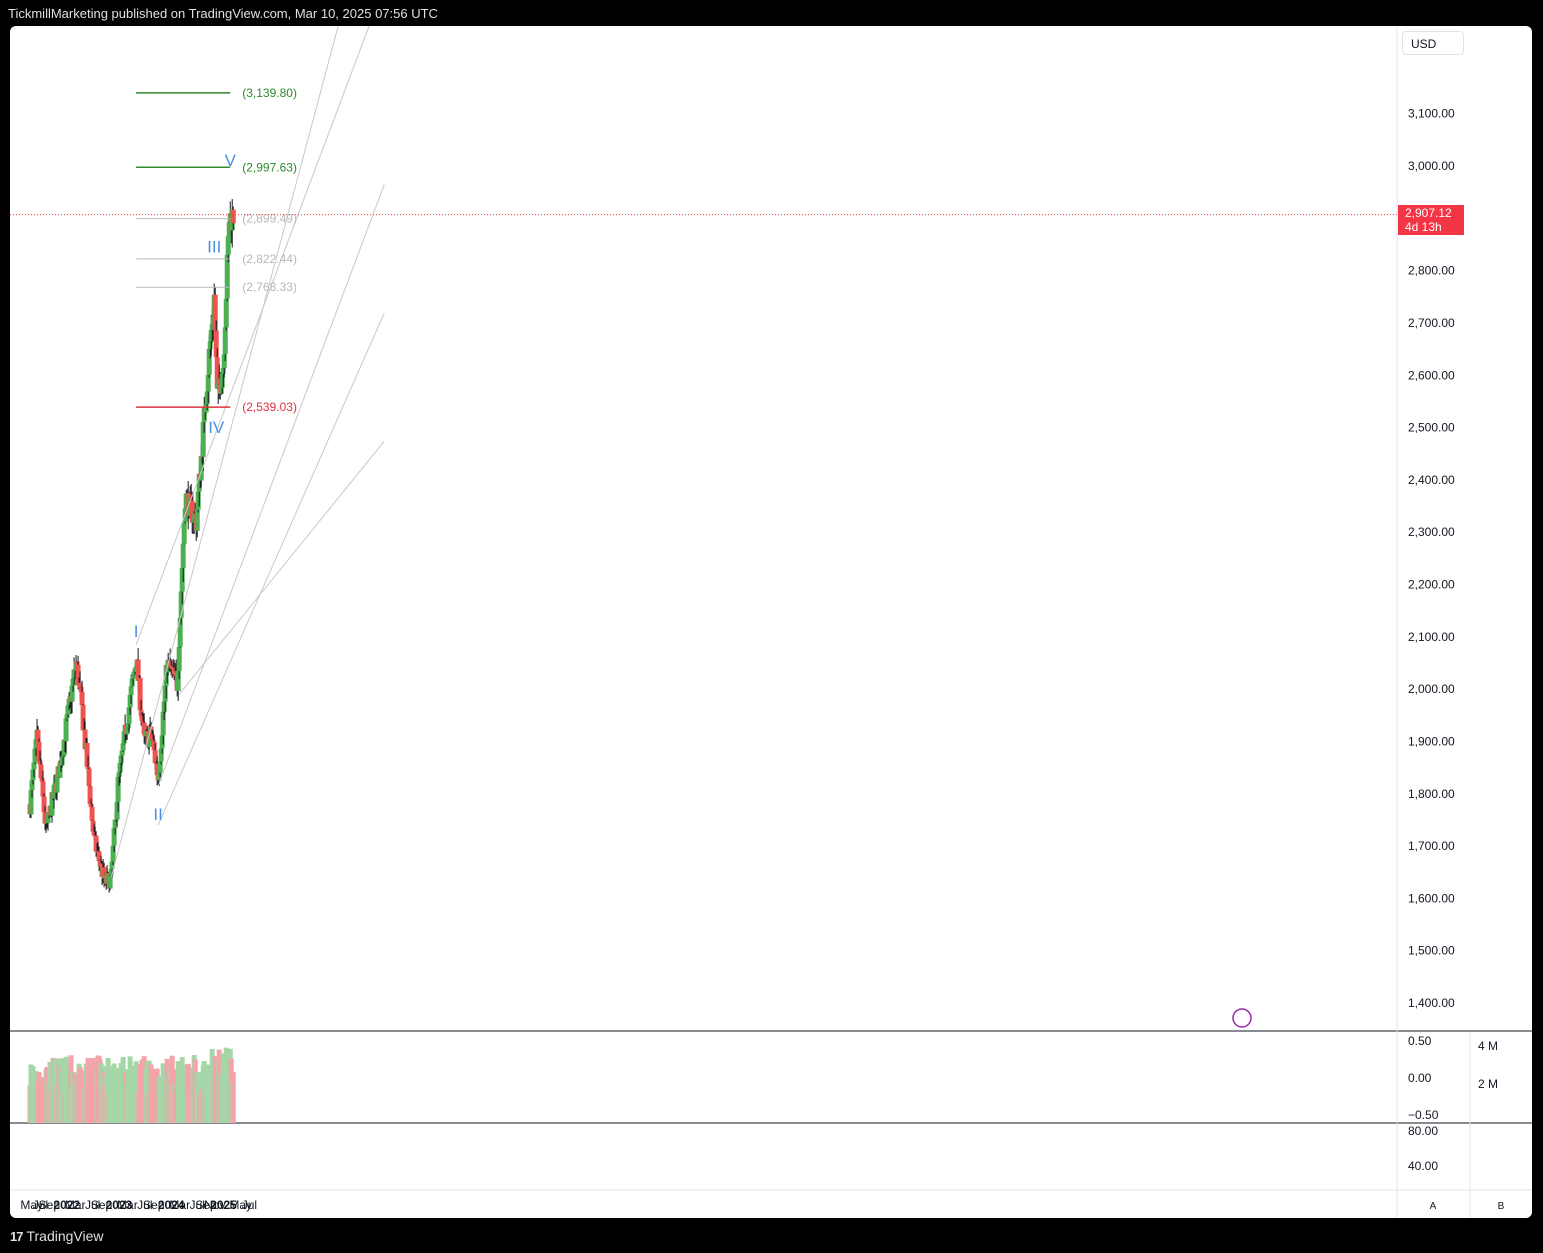  I want to click on price-tick-label: 2,200.00, so click(1431, 585).